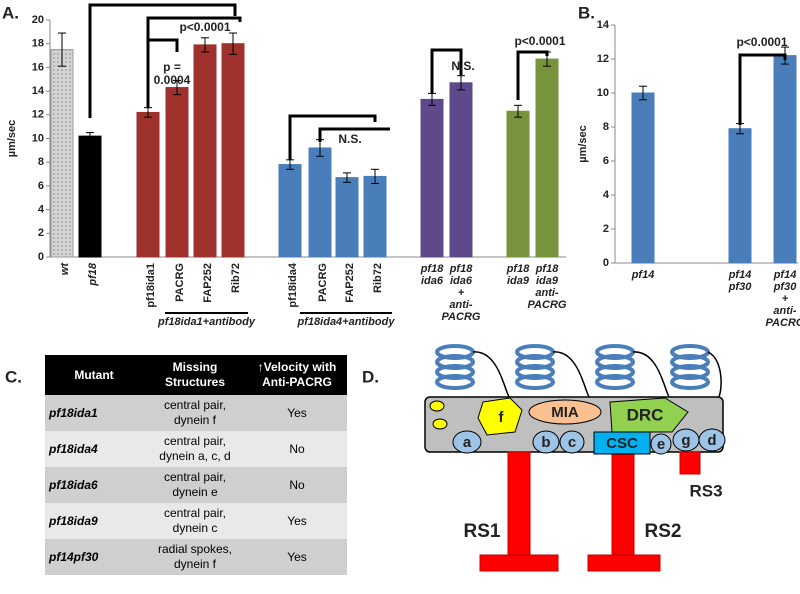 Image resolution: width=800 pixels, height=594 pixels. I want to click on y-tick-label: 6, so click(41, 186).